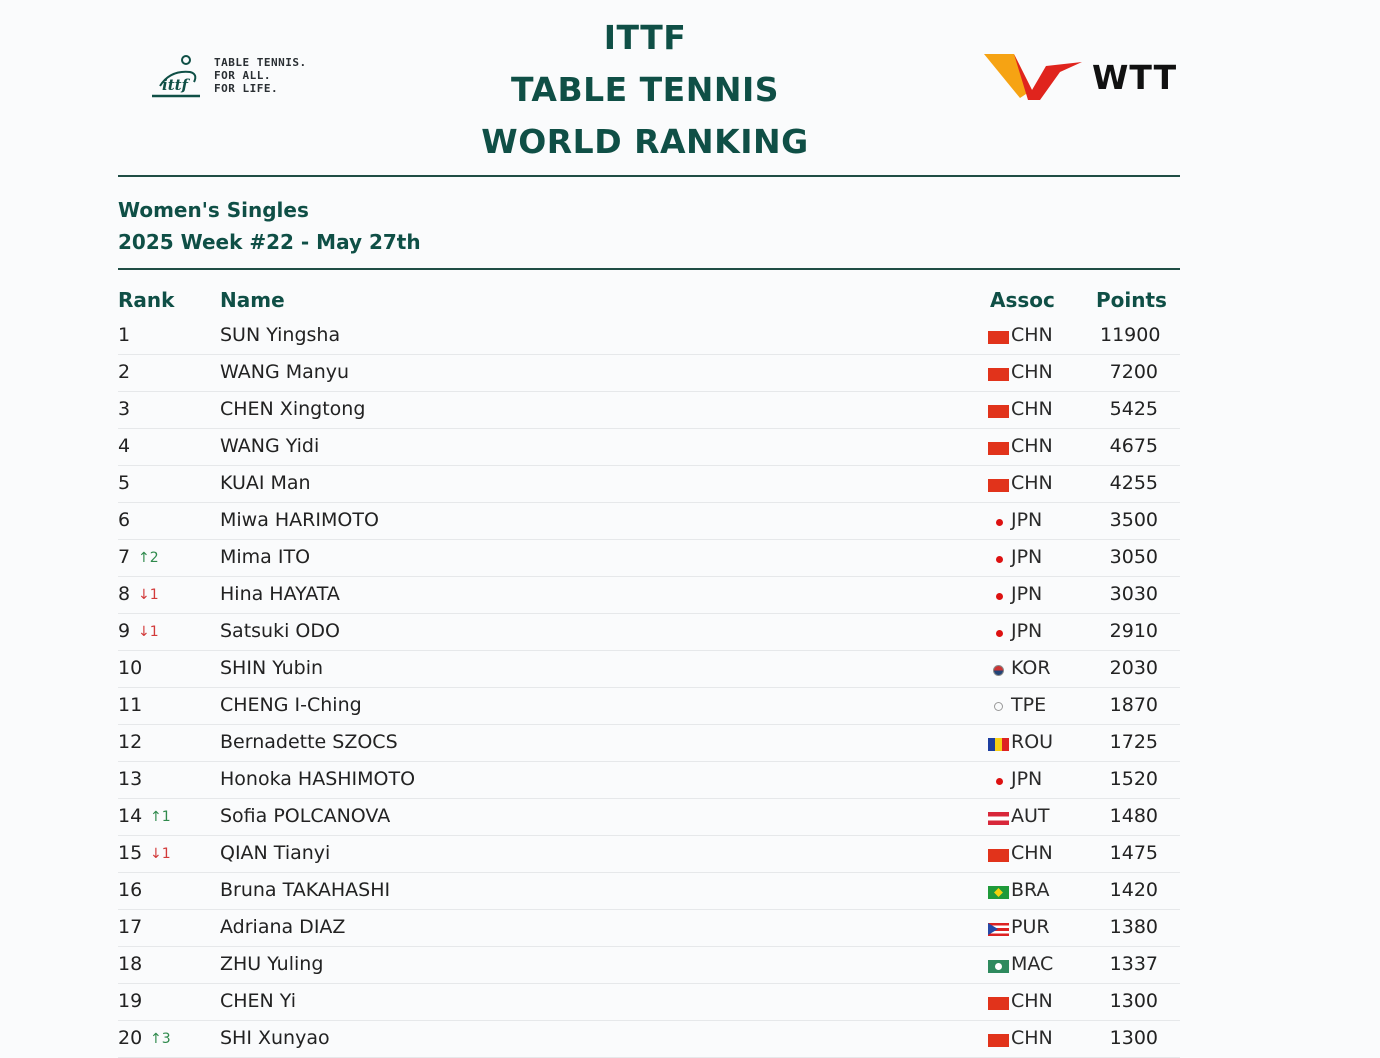 The width and height of the screenshot is (1380, 1058). I want to click on rank-cell: 20, so click(130, 1038).